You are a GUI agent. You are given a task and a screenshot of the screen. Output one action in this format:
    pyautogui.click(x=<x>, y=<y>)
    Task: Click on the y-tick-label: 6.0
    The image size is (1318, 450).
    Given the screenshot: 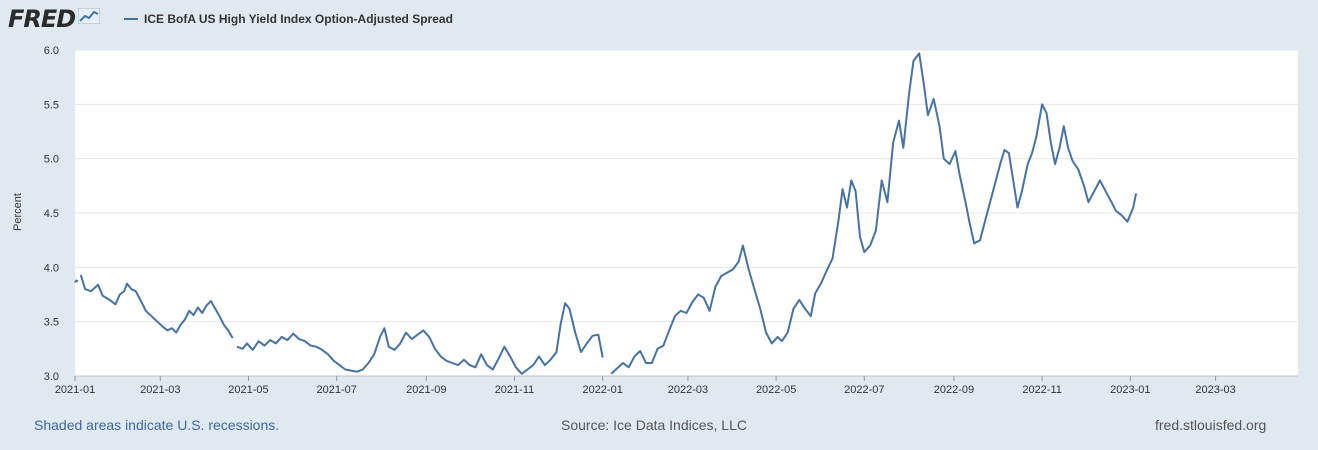 What is the action you would take?
    pyautogui.click(x=51, y=51)
    